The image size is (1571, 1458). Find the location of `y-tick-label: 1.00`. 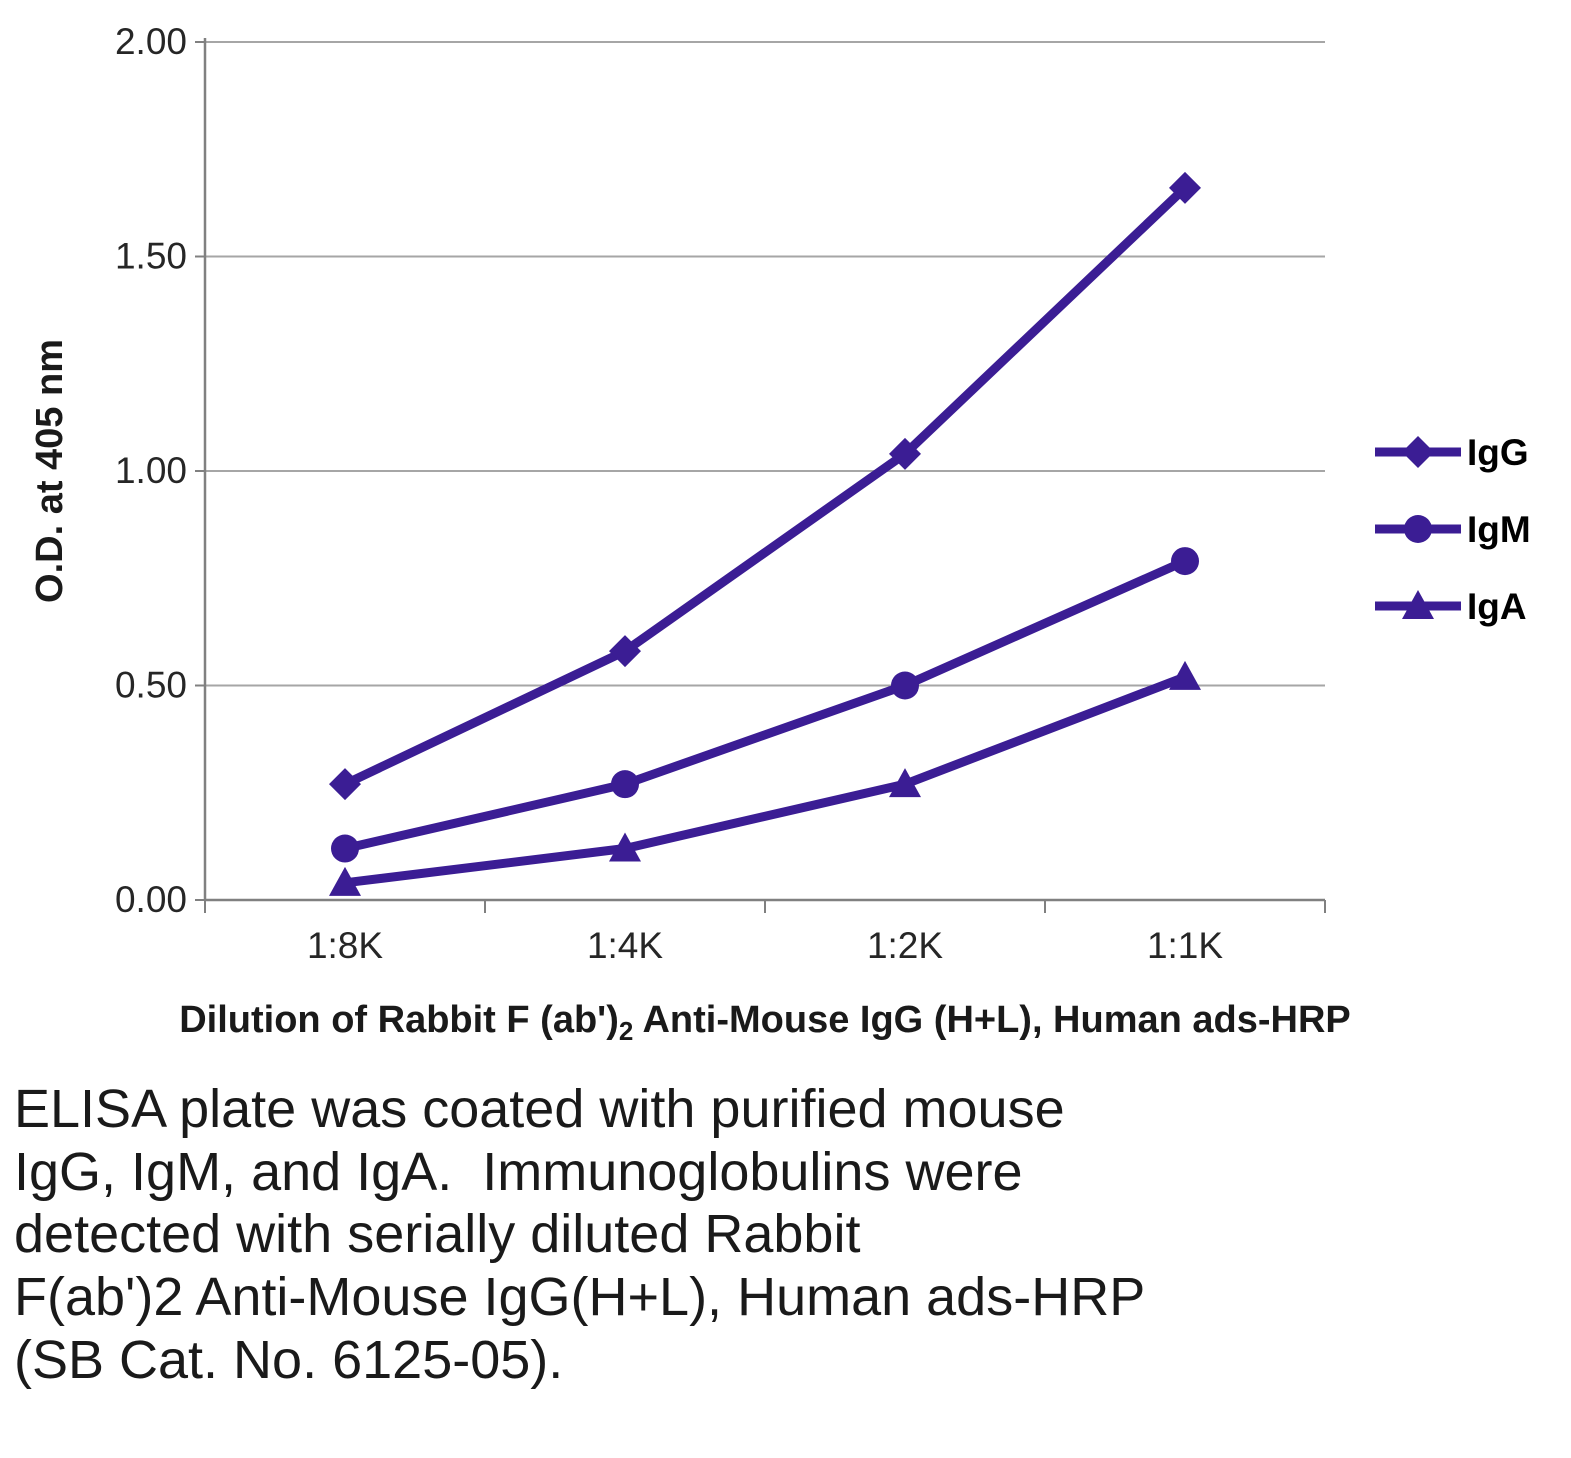

y-tick-label: 1.00 is located at coordinates (151, 470).